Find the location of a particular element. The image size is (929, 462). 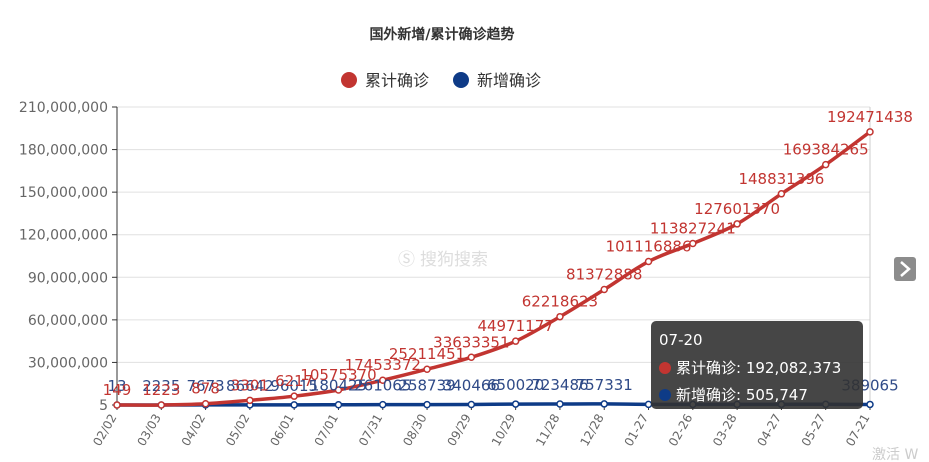

data-label: 96015 is located at coordinates (294, 386).